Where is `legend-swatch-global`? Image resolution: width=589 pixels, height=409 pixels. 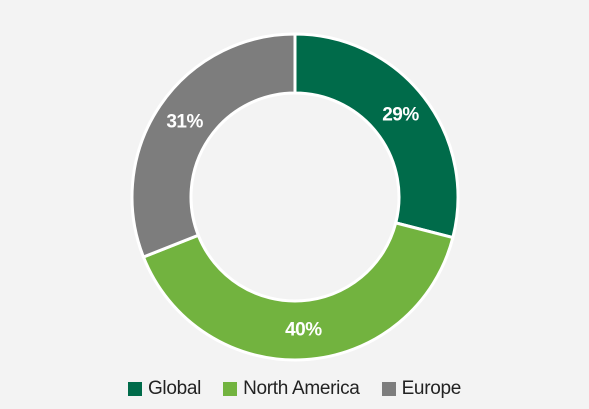 legend-swatch-global is located at coordinates (134, 389).